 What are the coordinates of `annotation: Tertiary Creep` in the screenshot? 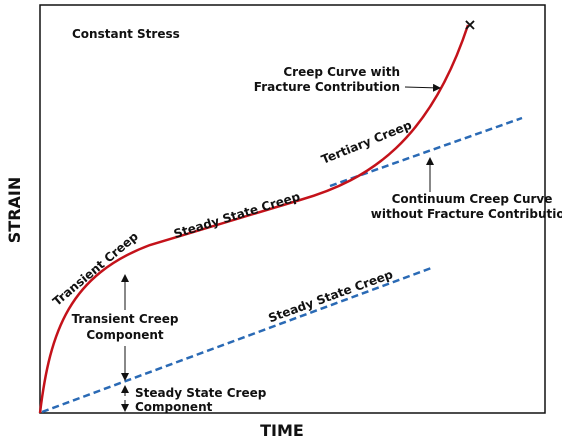 It's located at (366, 142).